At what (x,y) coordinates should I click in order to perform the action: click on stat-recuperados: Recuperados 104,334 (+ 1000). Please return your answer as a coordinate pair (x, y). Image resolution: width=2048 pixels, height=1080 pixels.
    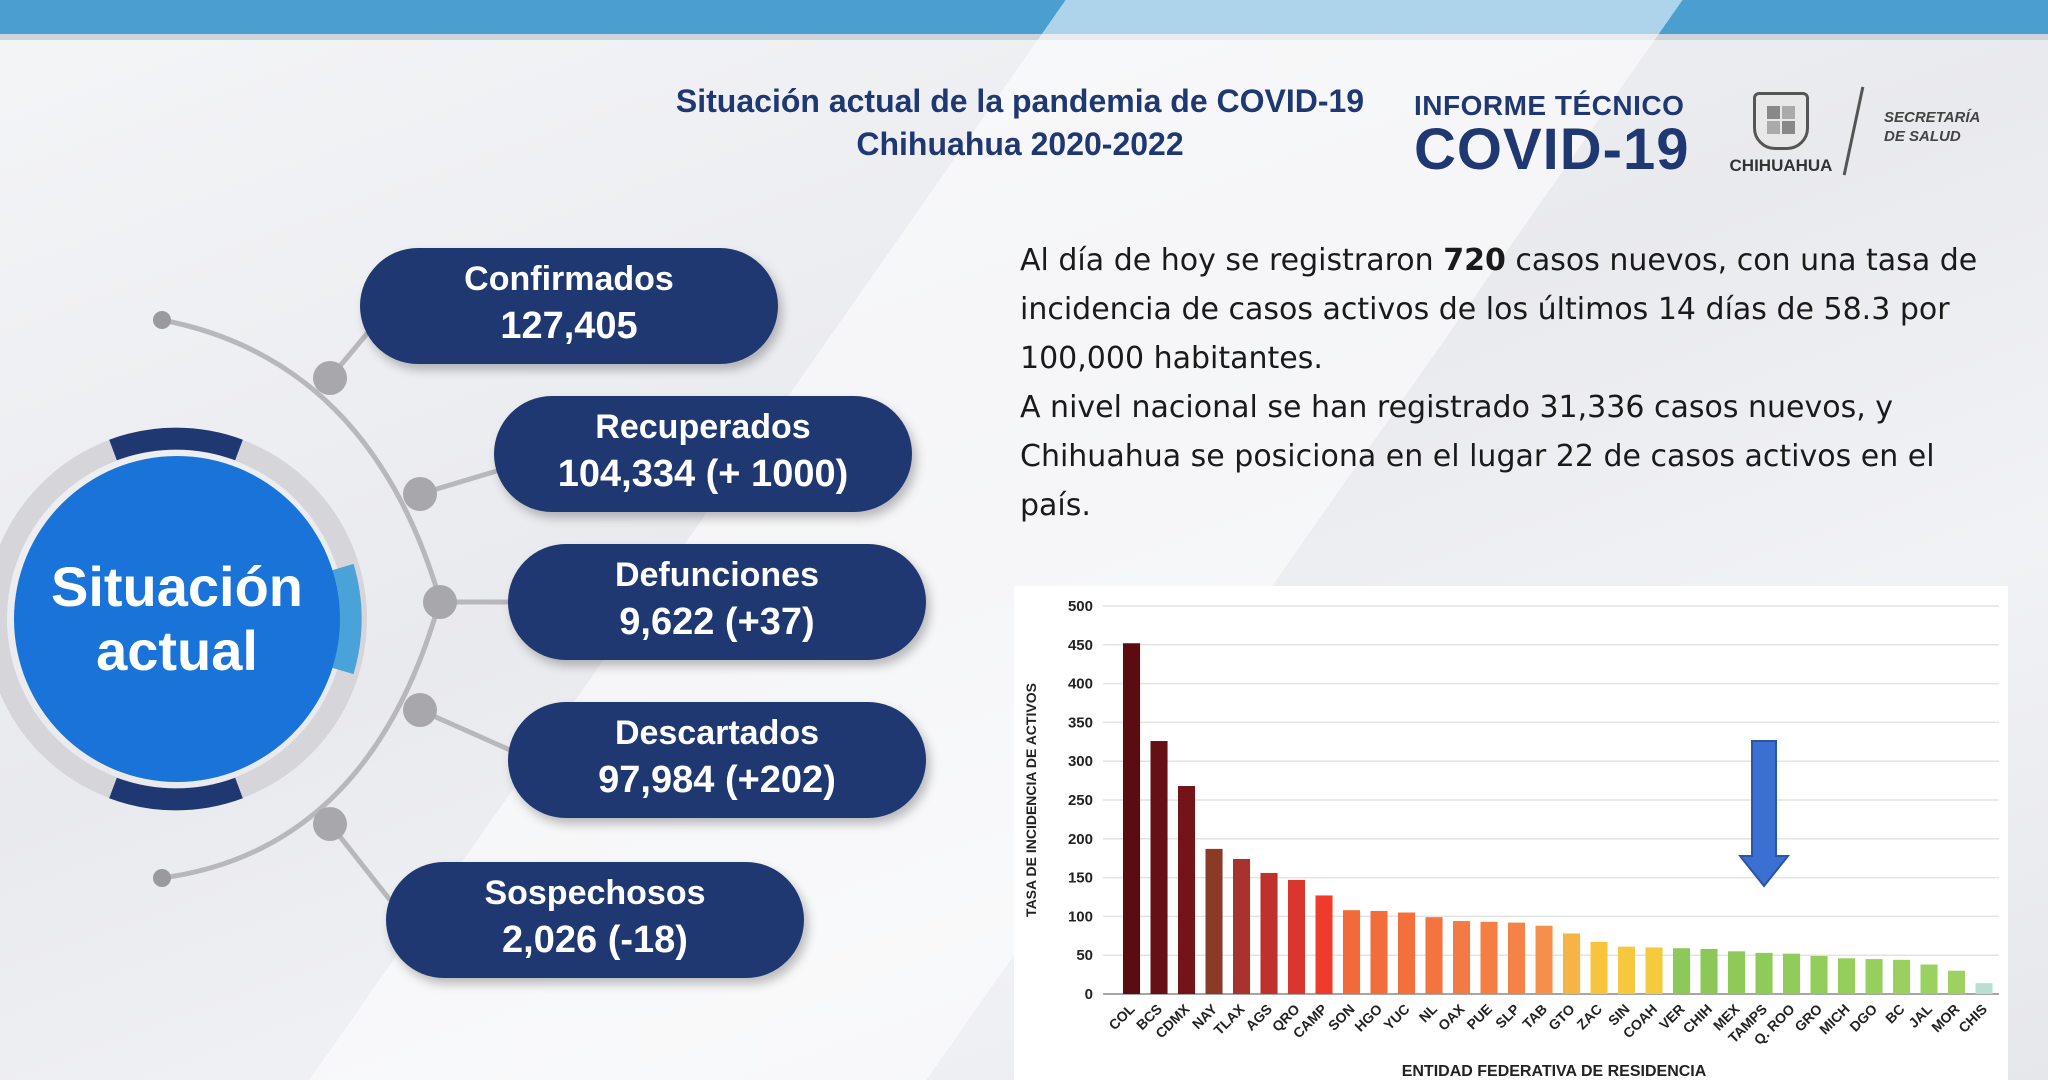
    Looking at the image, I should click on (703, 454).